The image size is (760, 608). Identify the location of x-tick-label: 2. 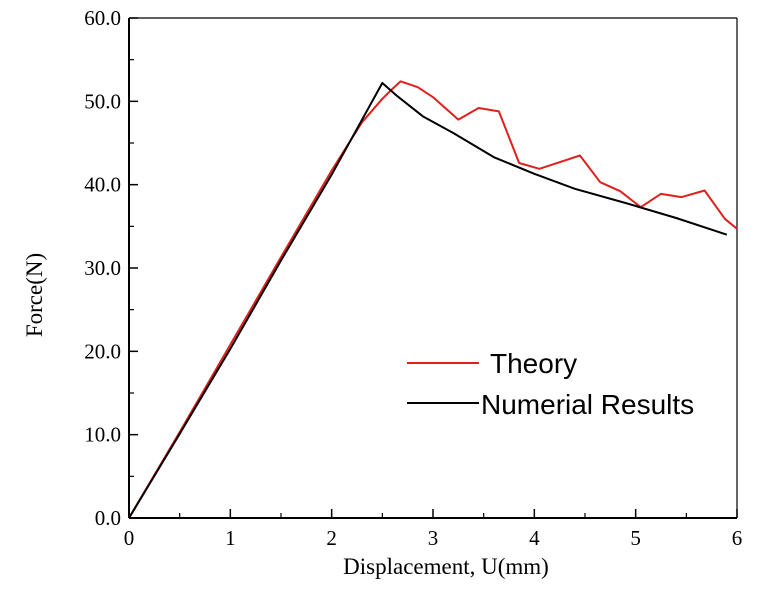
(331, 538).